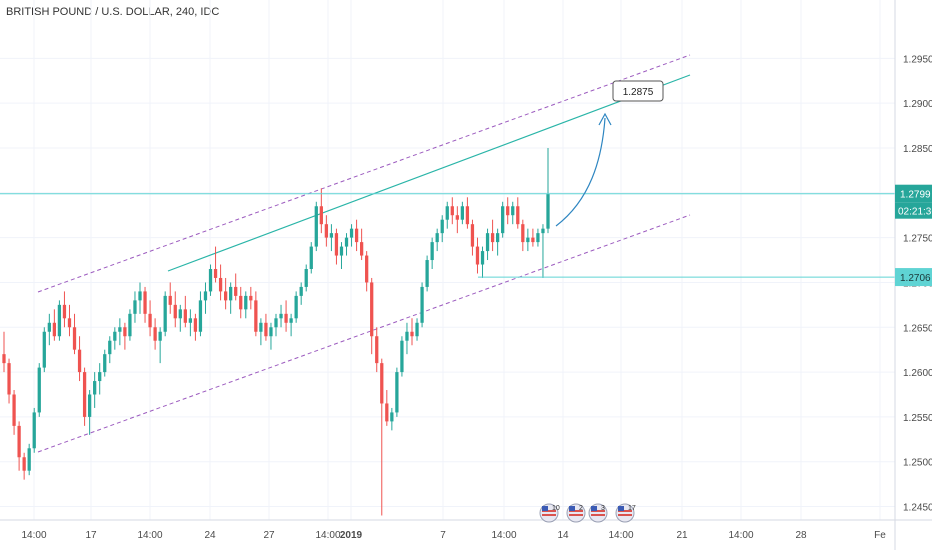 This screenshot has height=550, width=932. I want to click on price-levels, so click(447, 235).